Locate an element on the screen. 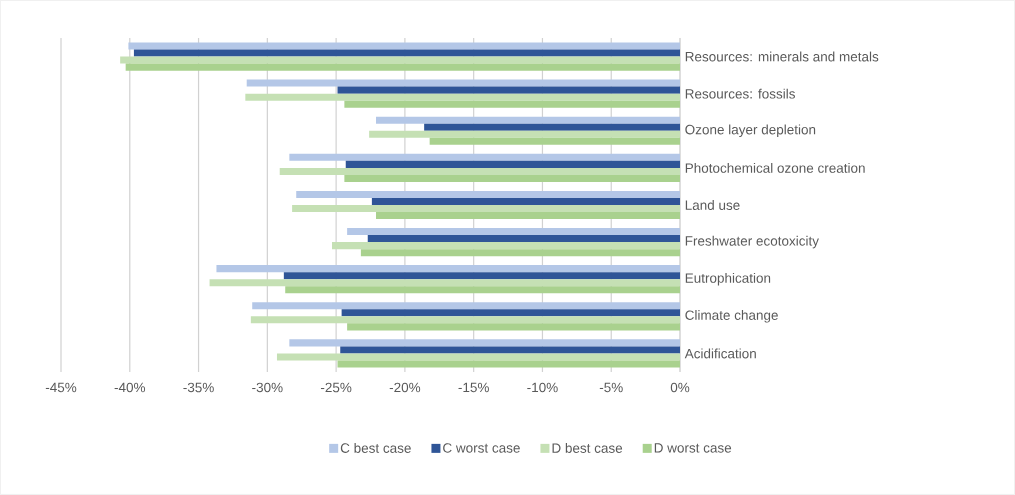 Image resolution: width=1015 pixels, height=495 pixels. y-tick-label: Acidification is located at coordinates (720, 353).